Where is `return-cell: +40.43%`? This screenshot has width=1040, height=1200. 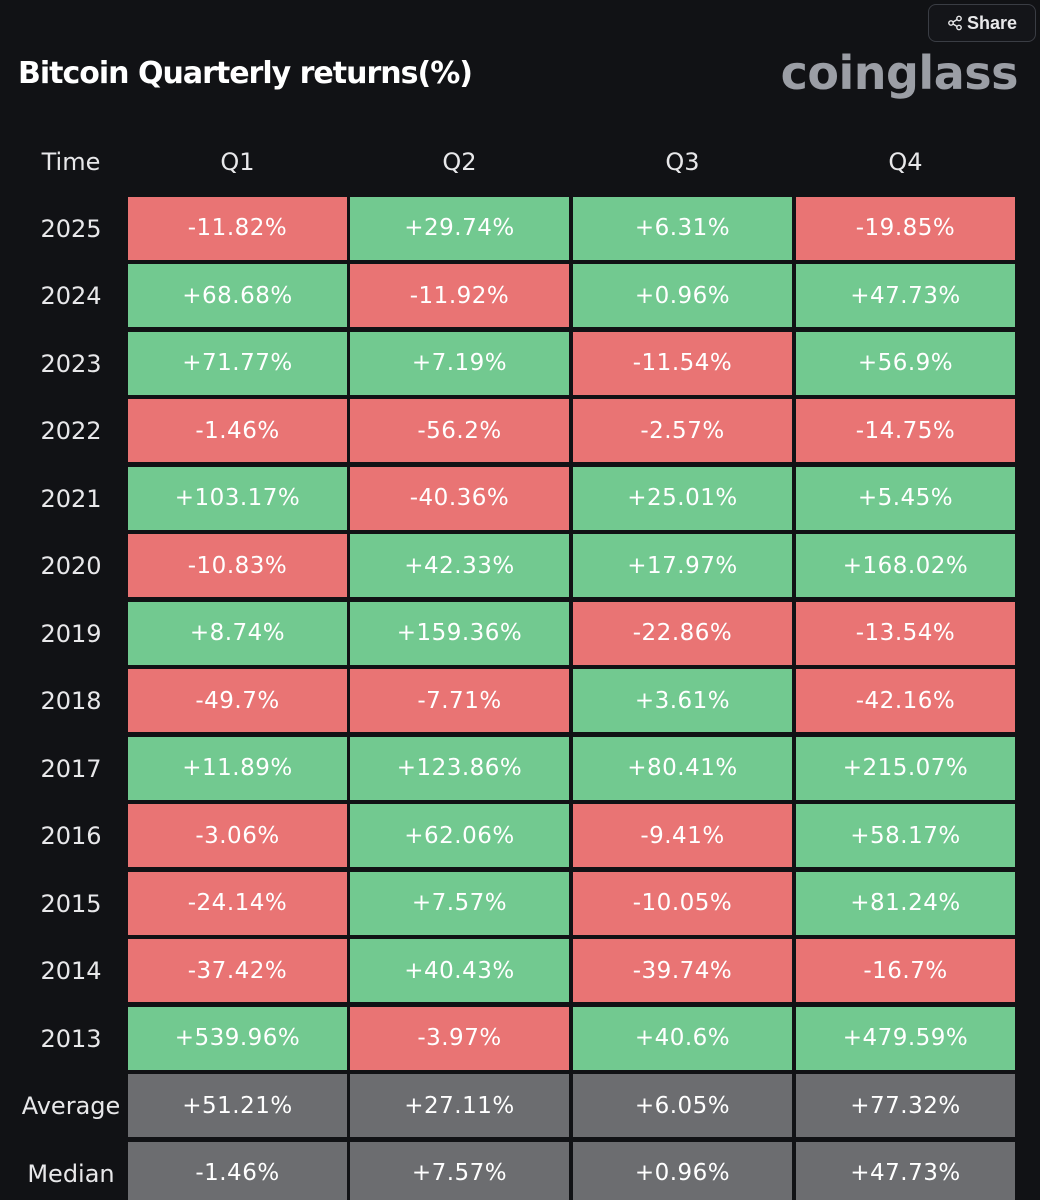 return-cell: +40.43% is located at coordinates (459, 970).